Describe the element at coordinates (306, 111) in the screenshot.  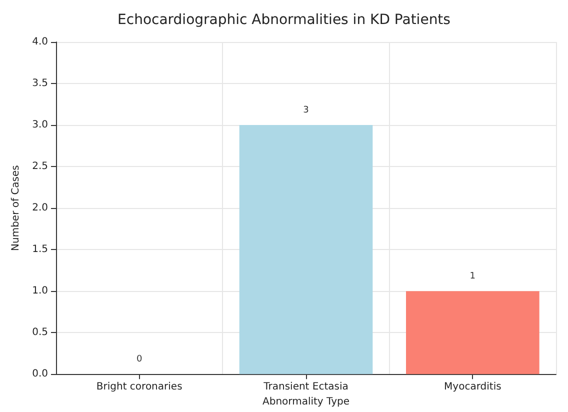
I see `data-label: 3` at that location.